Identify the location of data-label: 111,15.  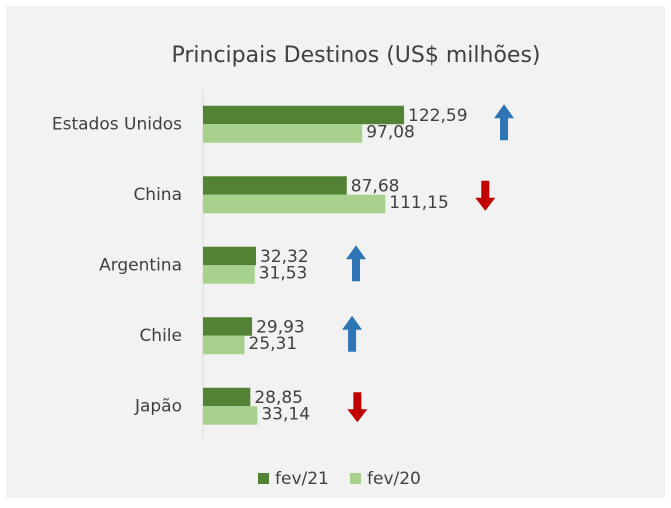
(418, 203).